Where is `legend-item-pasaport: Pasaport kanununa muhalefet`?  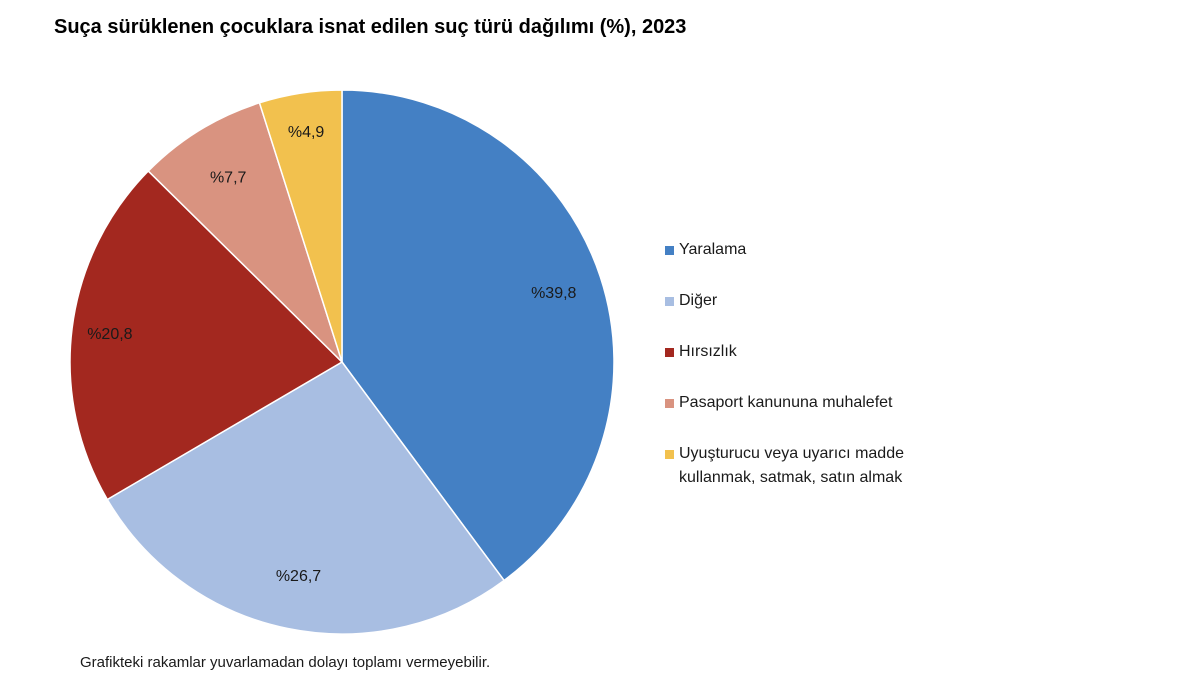 legend-item-pasaport: Pasaport kanununa muhalefet is located at coordinates (812, 403).